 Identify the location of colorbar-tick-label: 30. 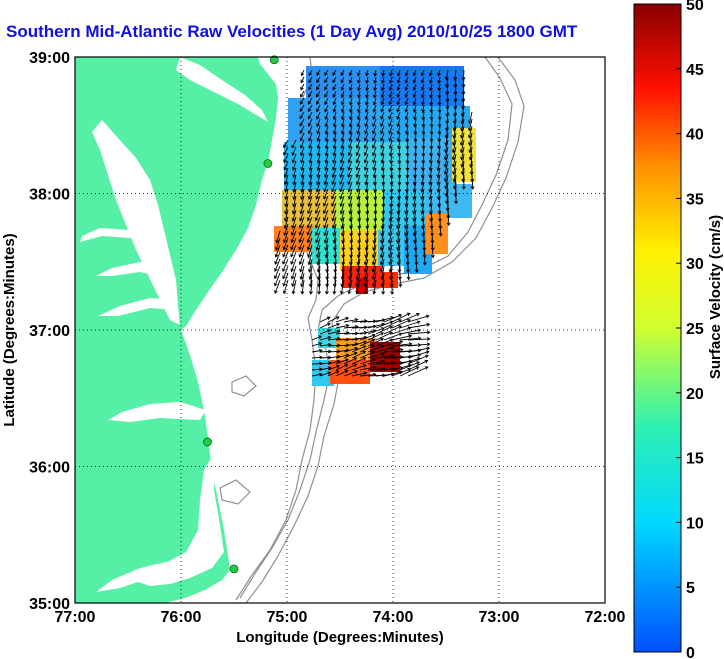
(695, 264).